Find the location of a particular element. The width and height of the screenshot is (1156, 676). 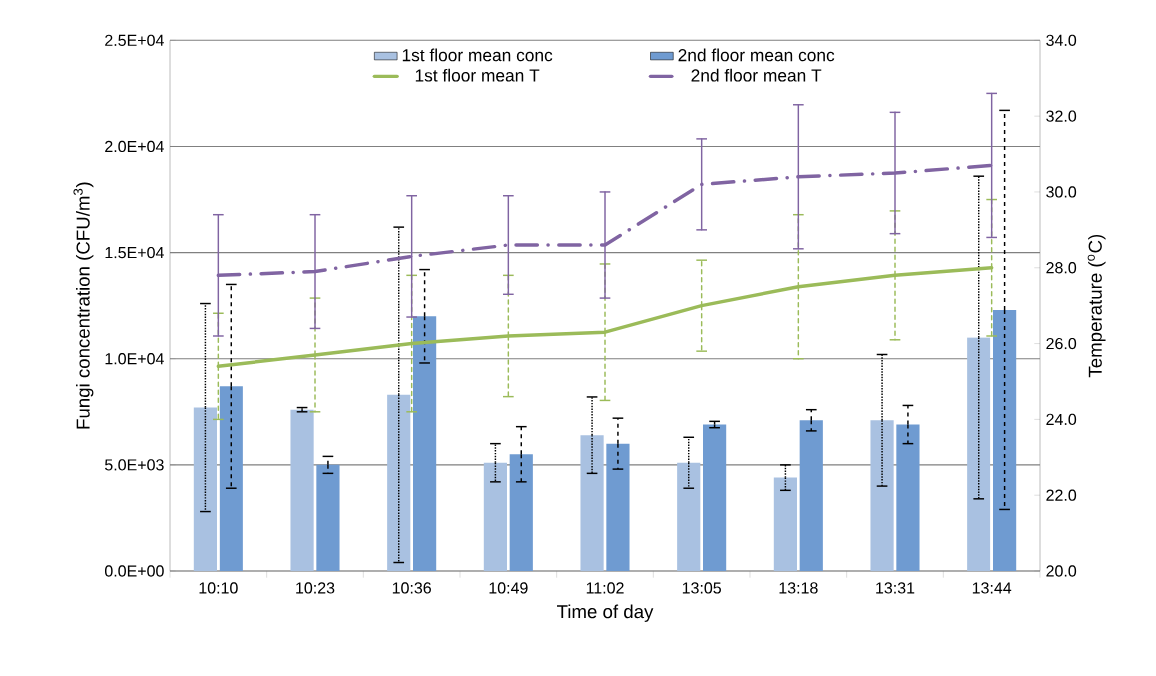

y-tick-label: 1.0E+04 is located at coordinates (134, 359).